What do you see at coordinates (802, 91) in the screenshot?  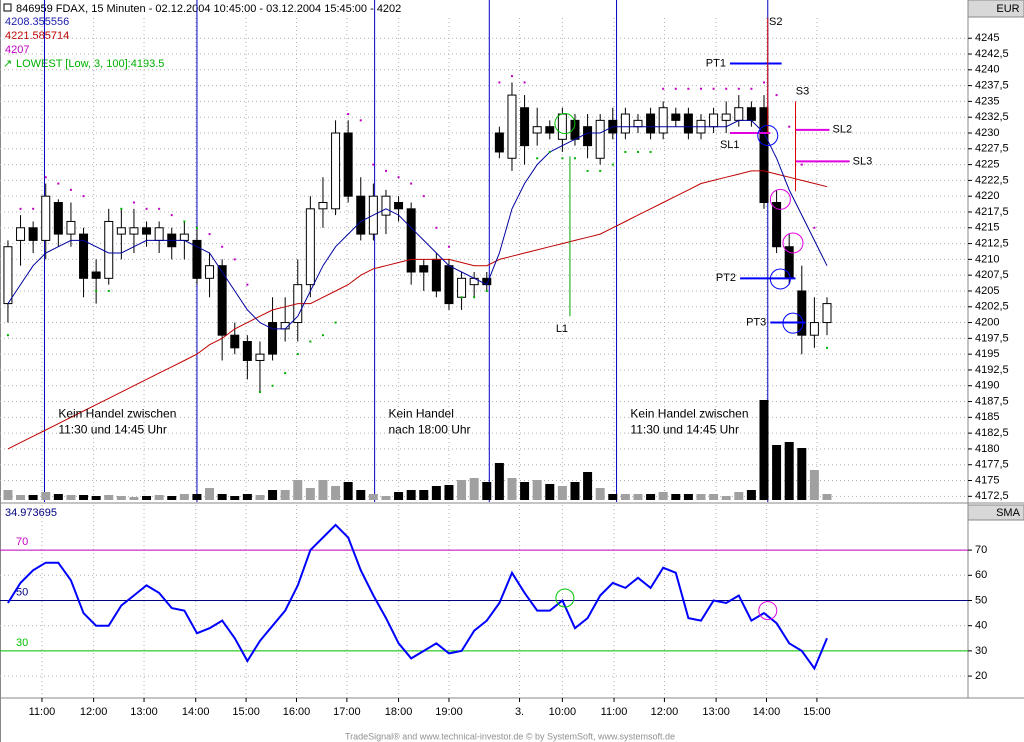 I see `marker-label: S3` at bounding box center [802, 91].